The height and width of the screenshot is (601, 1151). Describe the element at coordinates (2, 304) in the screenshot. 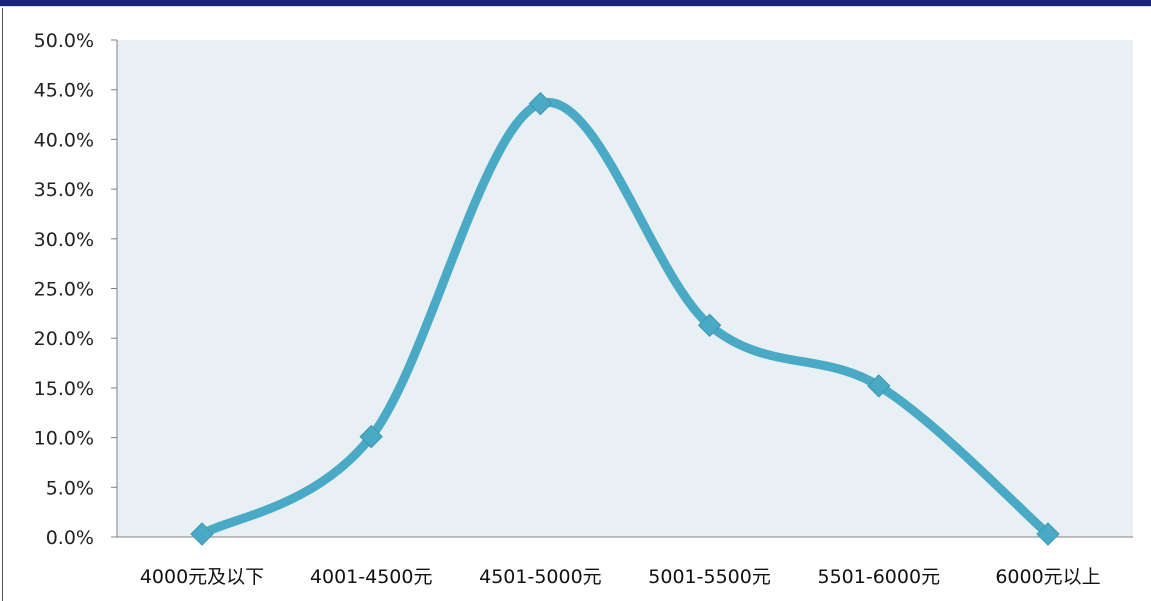

I see `left-border` at that location.